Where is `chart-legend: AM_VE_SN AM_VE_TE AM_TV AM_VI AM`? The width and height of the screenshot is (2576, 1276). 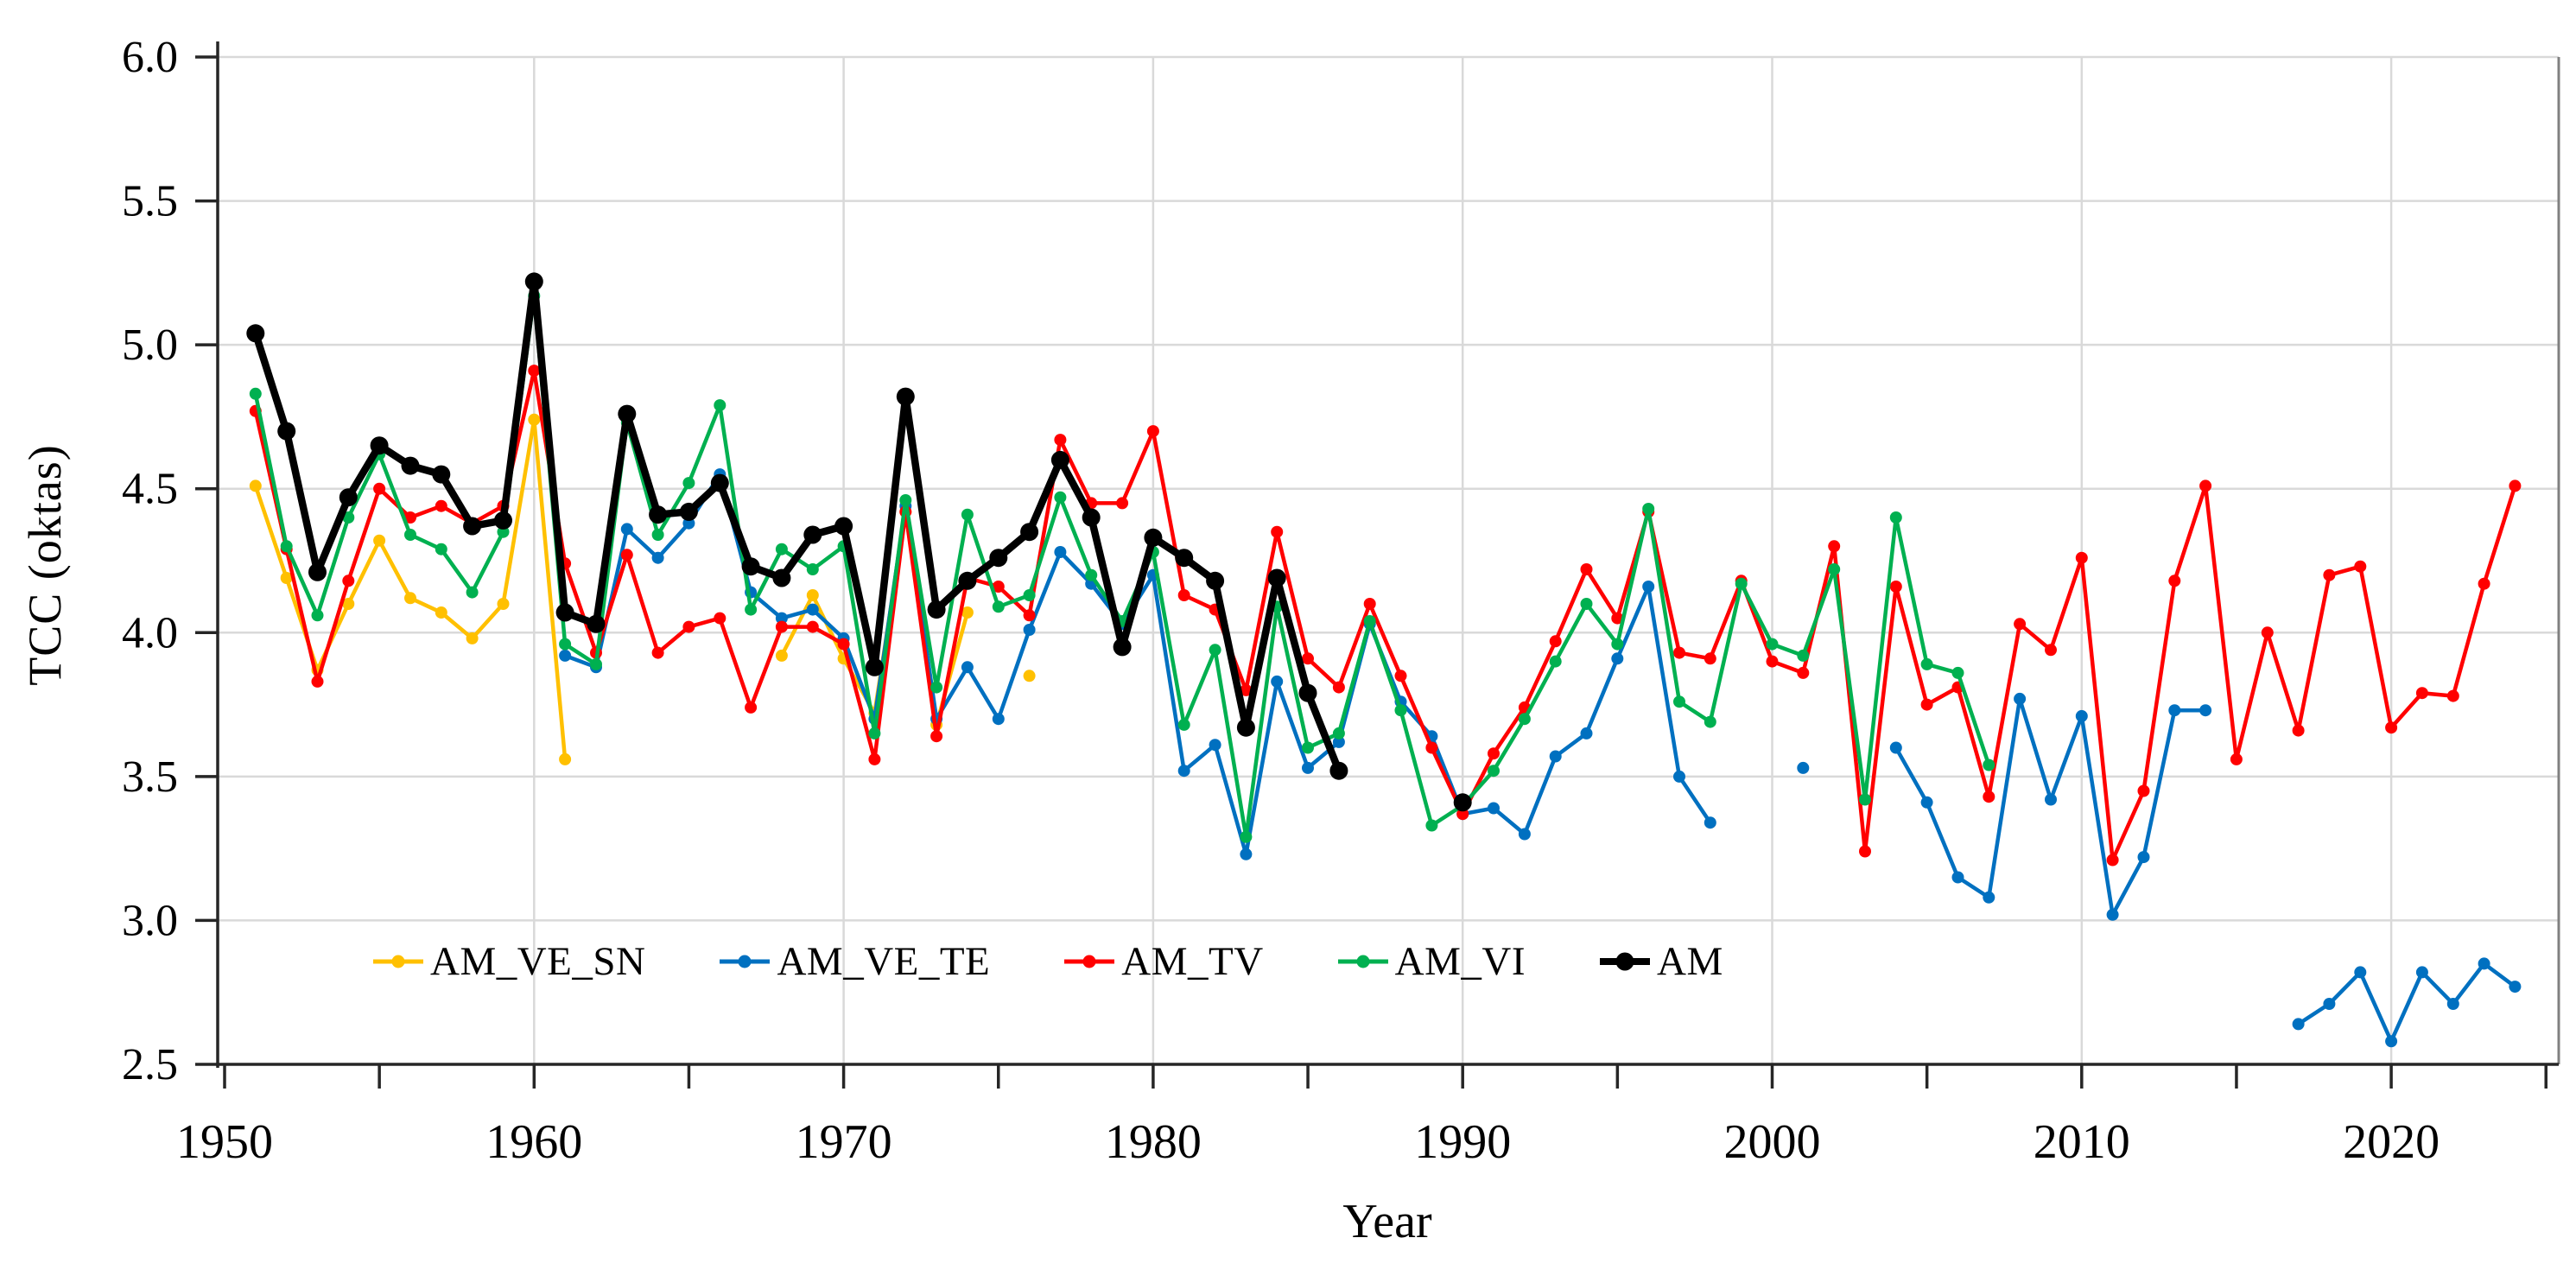 chart-legend: AM_VE_SN AM_VE_TE AM_TV AM_VI AM is located at coordinates (1048, 961).